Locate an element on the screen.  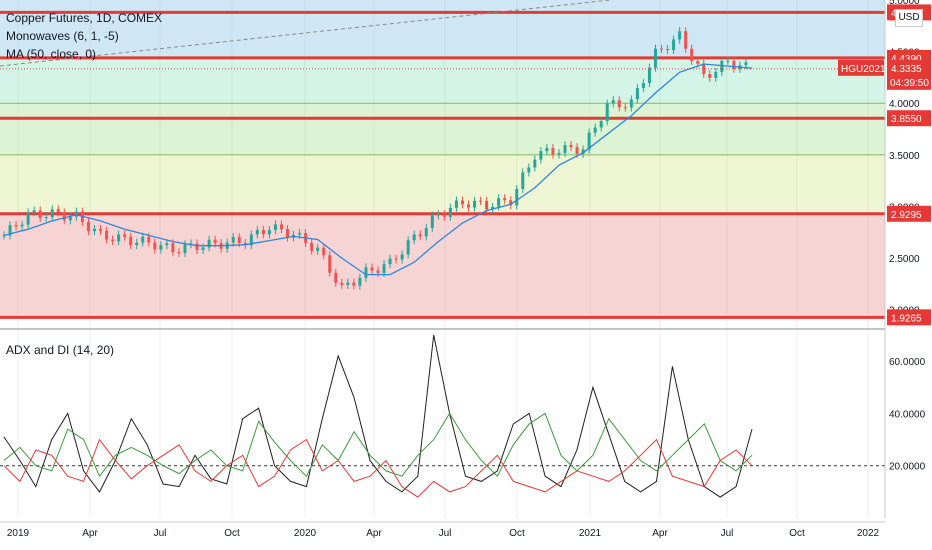
trend-line is located at coordinates (305, 33).